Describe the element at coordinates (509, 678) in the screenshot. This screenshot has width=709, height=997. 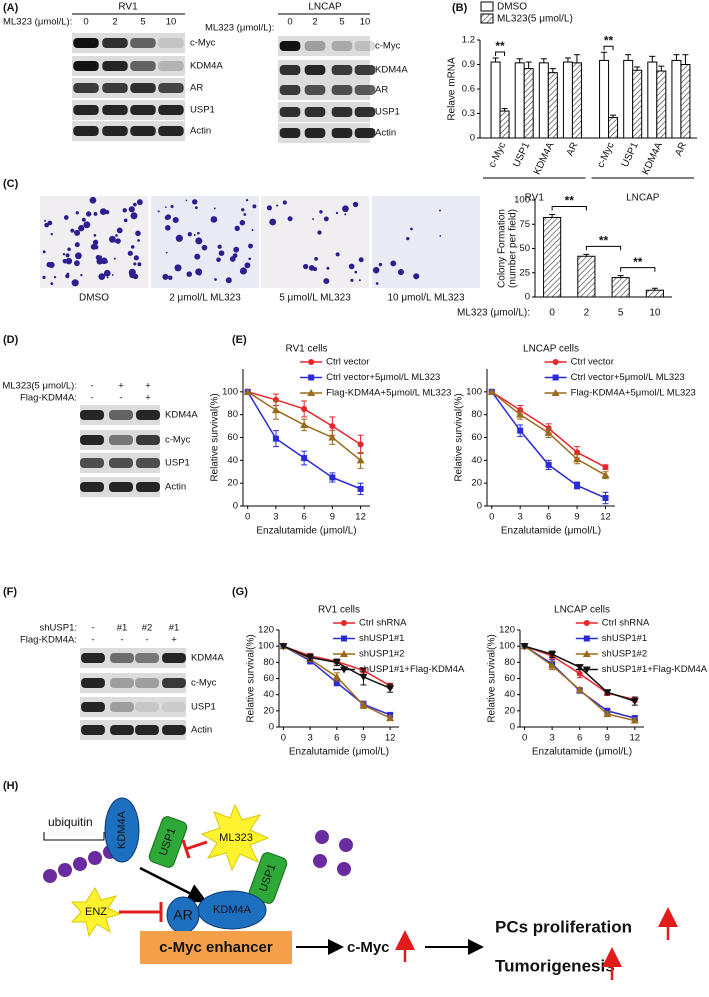
I see `y-tick-label: 60` at that location.